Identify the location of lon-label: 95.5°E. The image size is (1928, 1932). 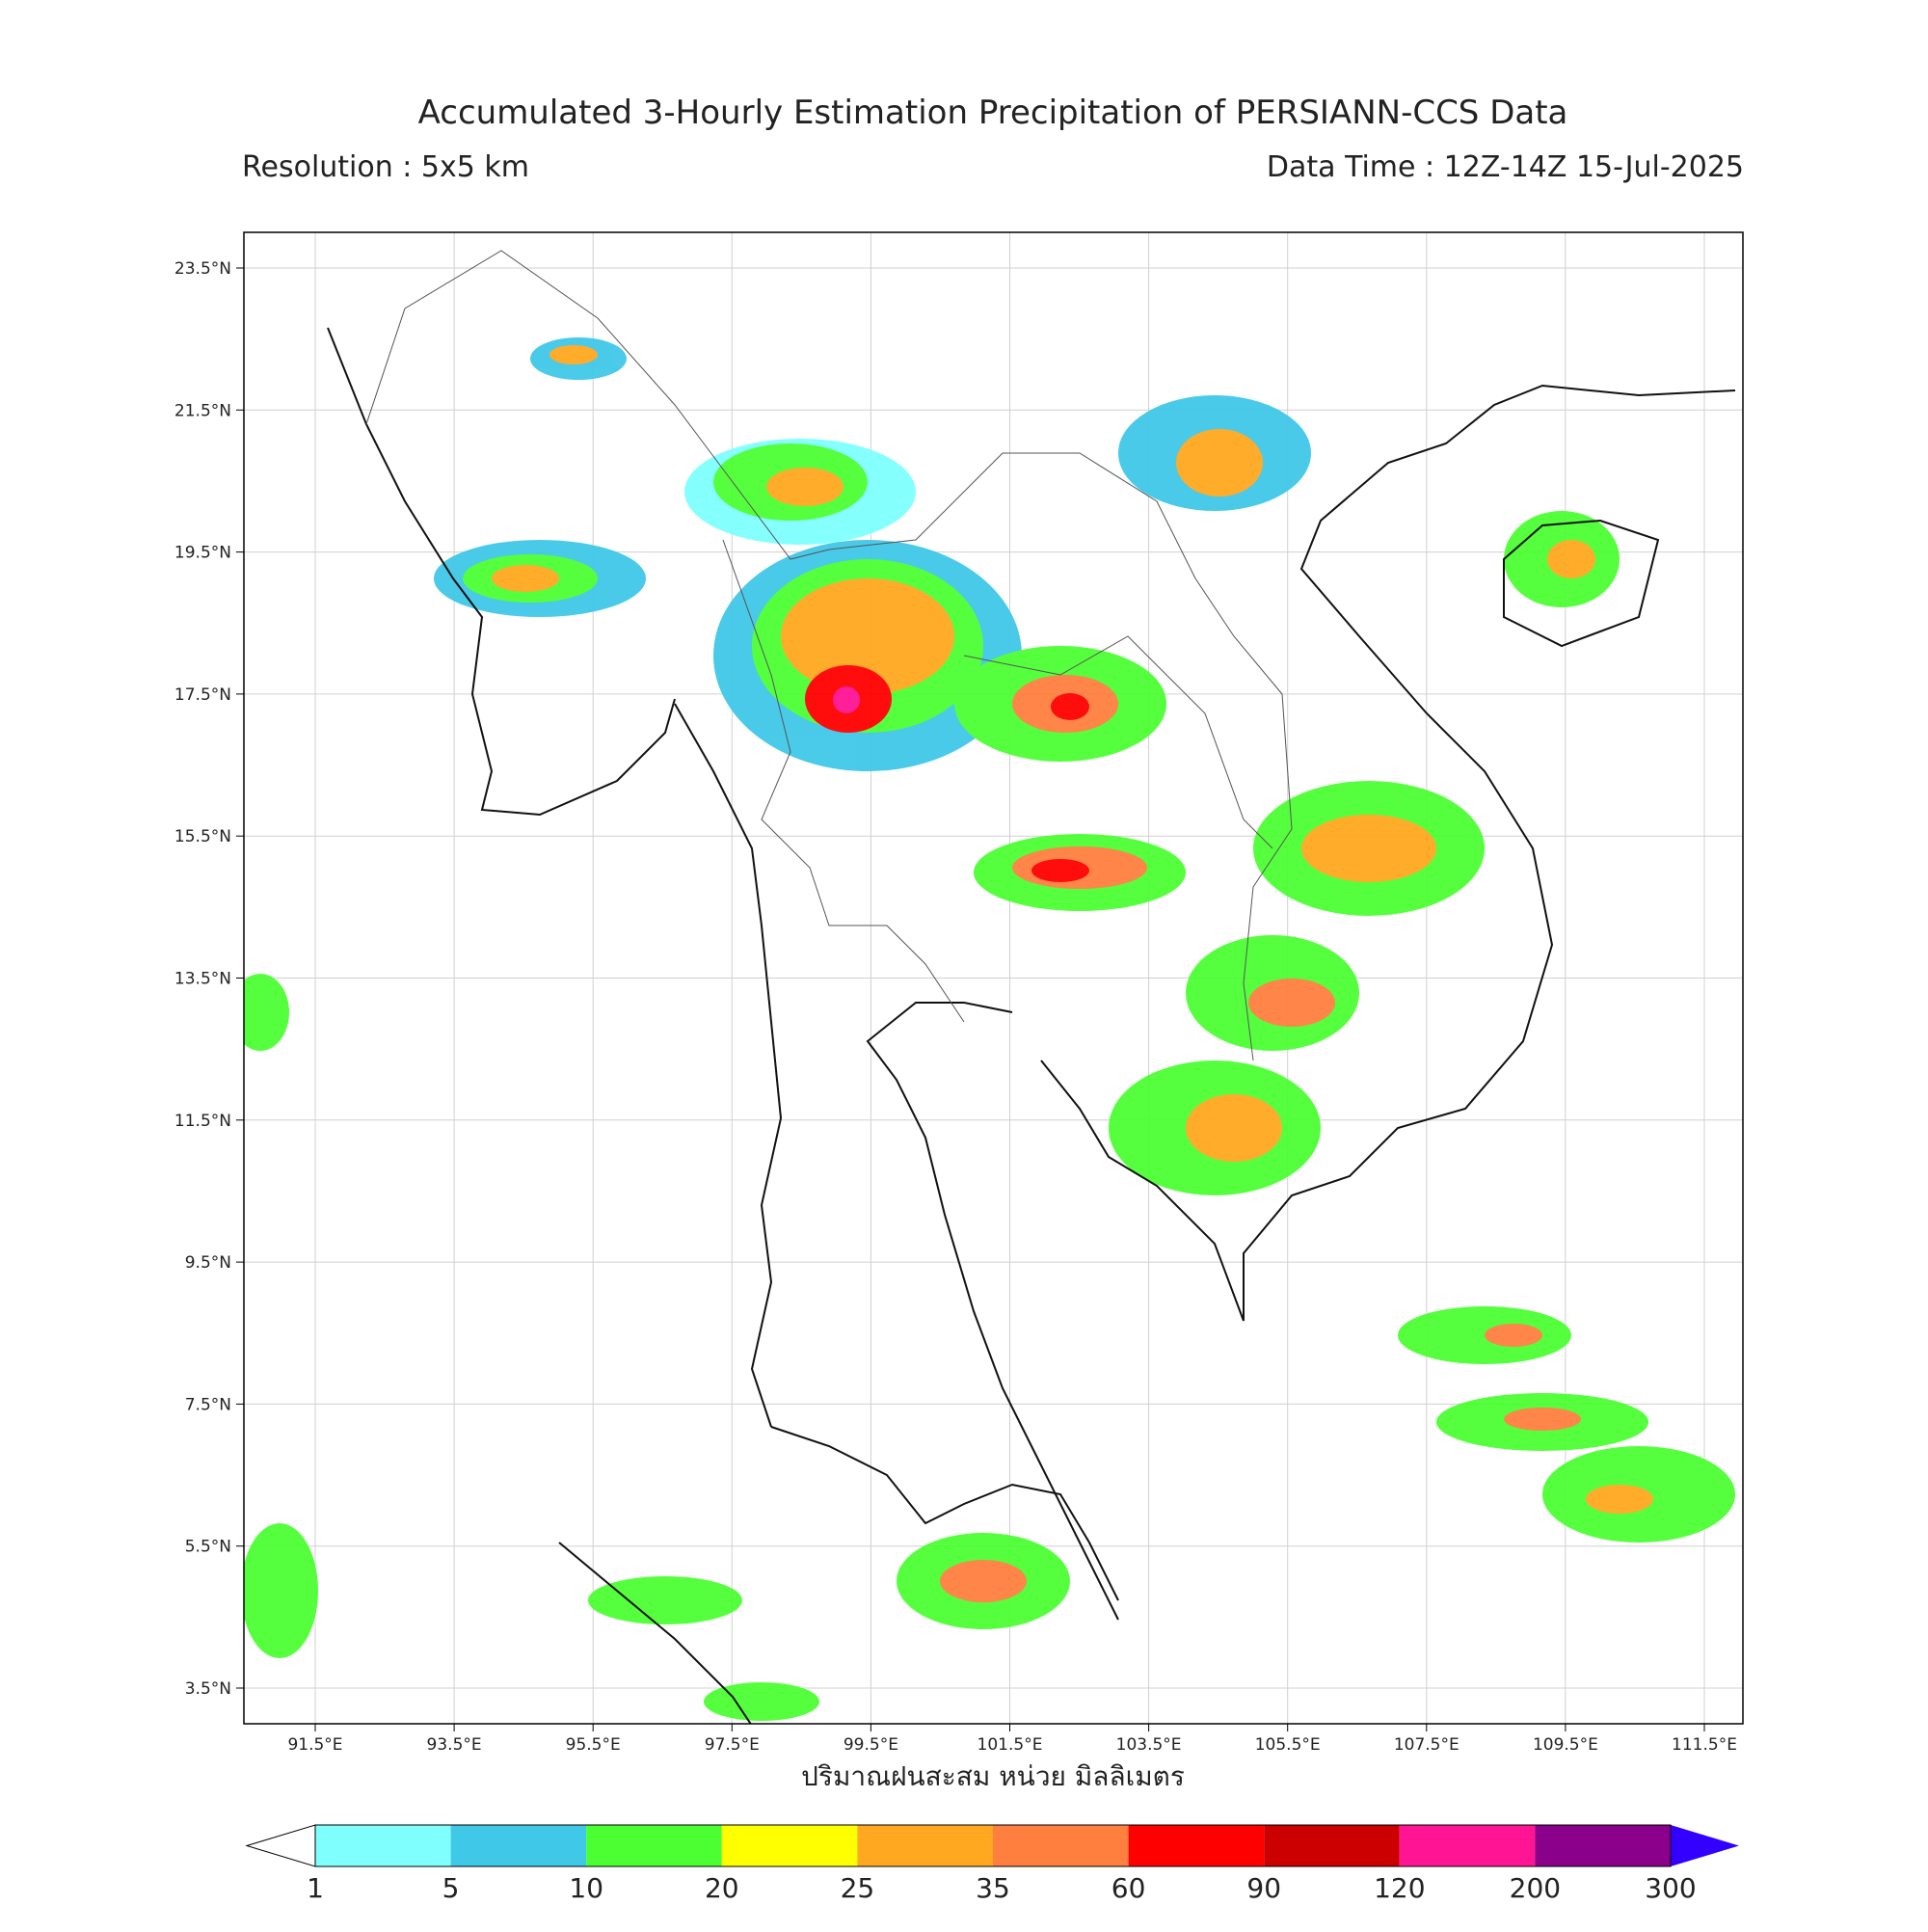
(593, 1745).